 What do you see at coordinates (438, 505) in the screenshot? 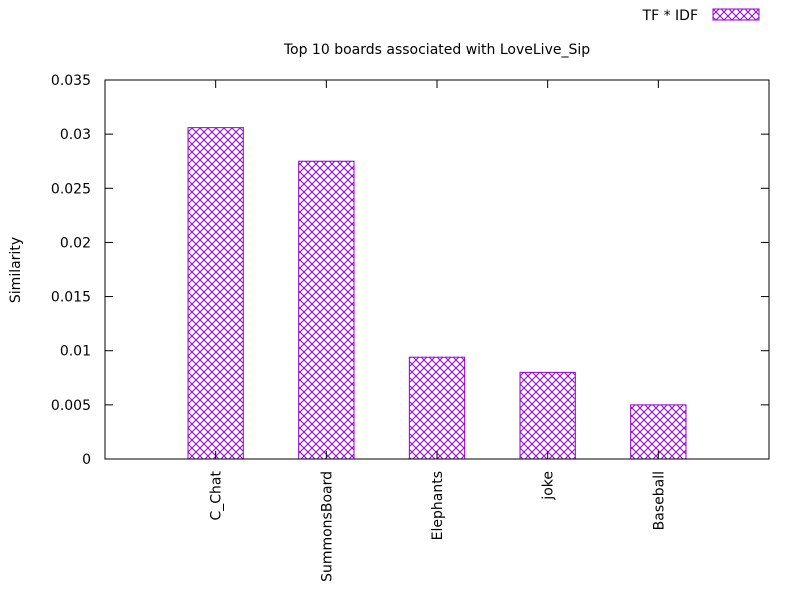
I see `x-tick-label: Elephants` at bounding box center [438, 505].